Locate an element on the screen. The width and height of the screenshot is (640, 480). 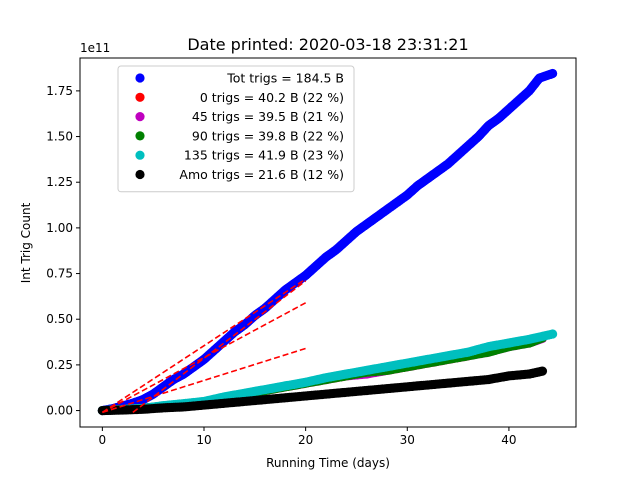
y-tick-label: 1.50 is located at coordinates (59, 137).